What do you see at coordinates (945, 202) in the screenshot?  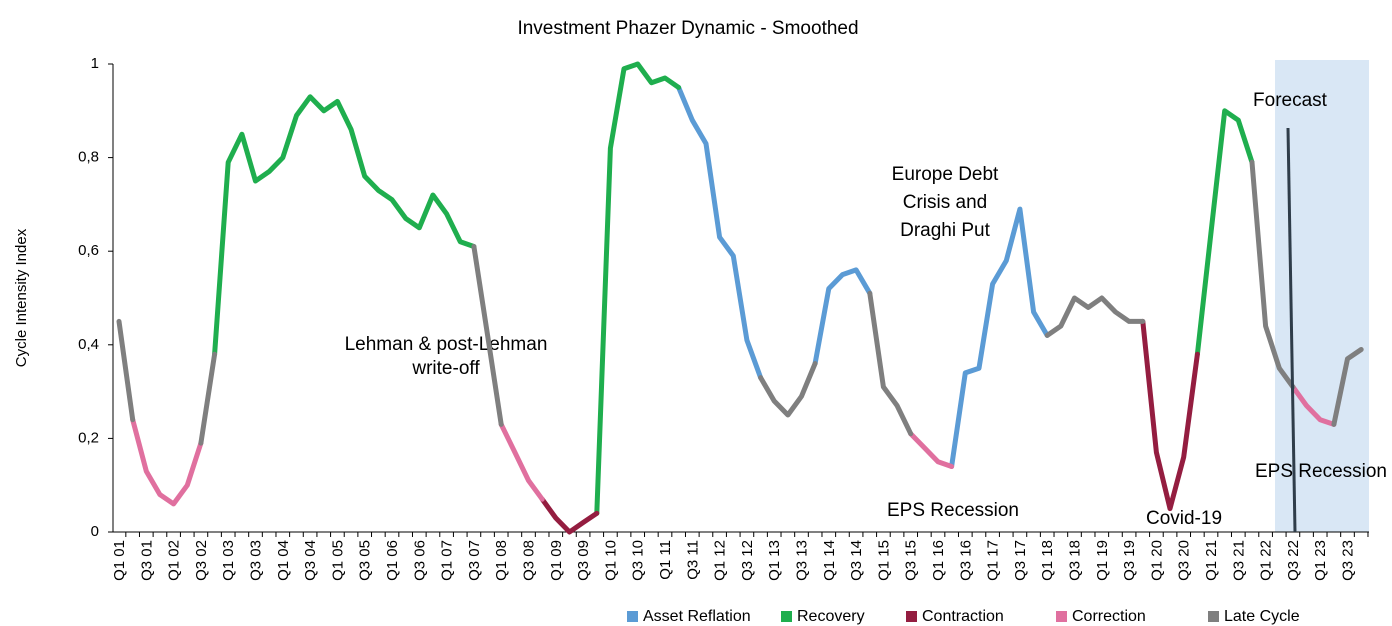 I see `annotation: Crisis and` at bounding box center [945, 202].